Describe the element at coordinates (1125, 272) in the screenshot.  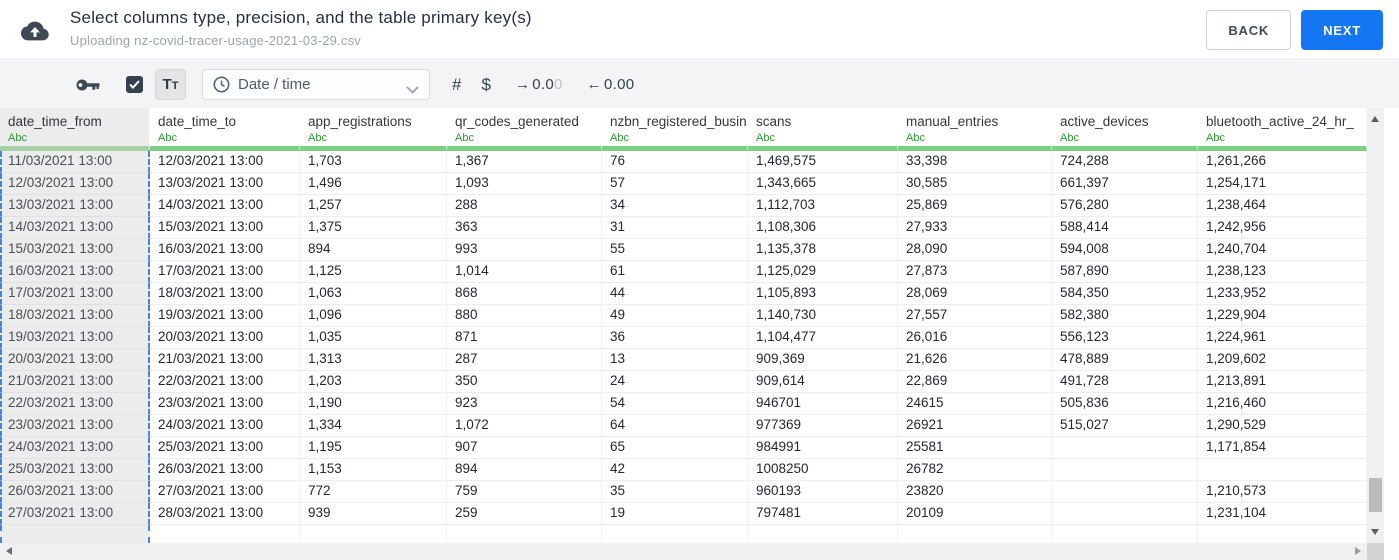
I see `cell: 587,890` at that location.